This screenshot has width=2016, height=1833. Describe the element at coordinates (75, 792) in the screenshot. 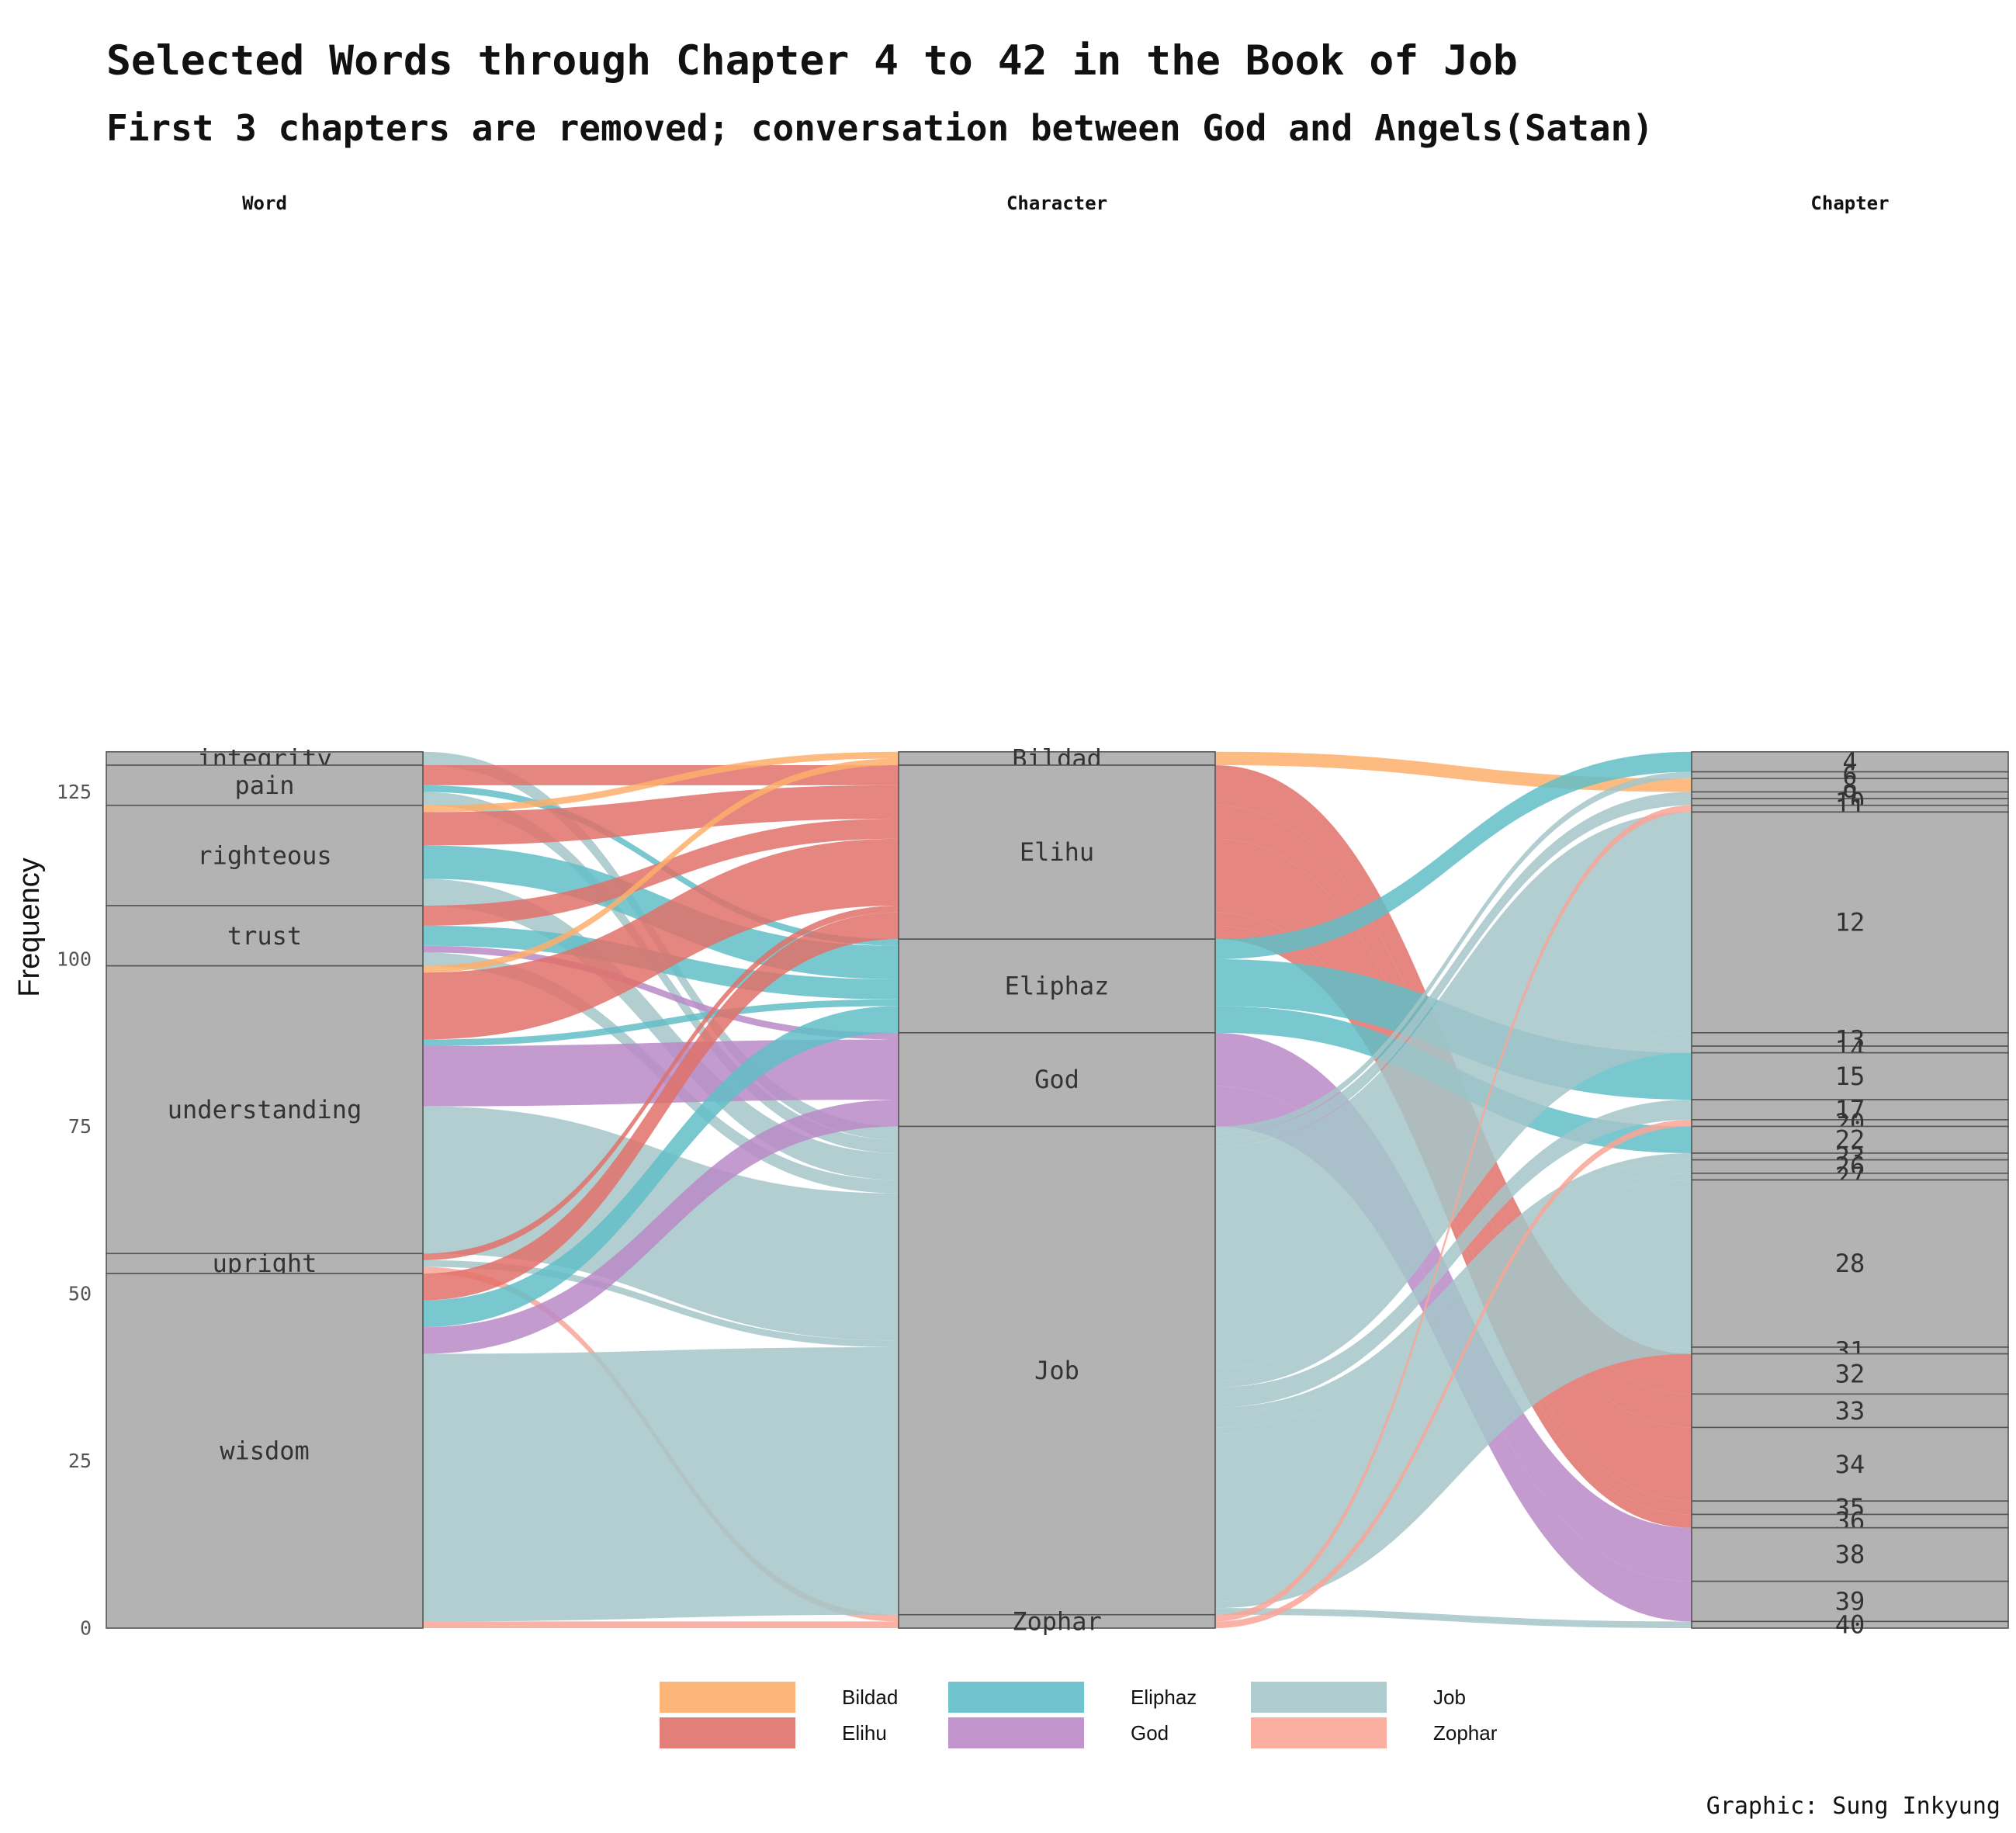

I see `y-tick-label: 125` at that location.